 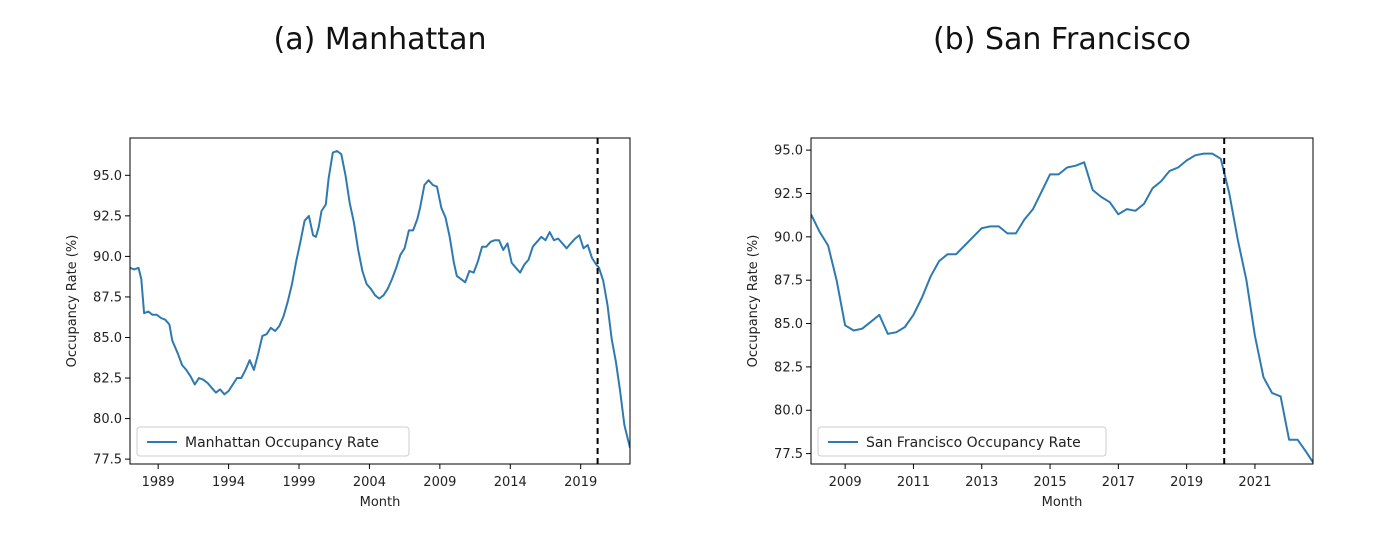 What do you see at coordinates (380, 39) in the screenshot?
I see `chart-title-manhattan: (a) Manhattan` at bounding box center [380, 39].